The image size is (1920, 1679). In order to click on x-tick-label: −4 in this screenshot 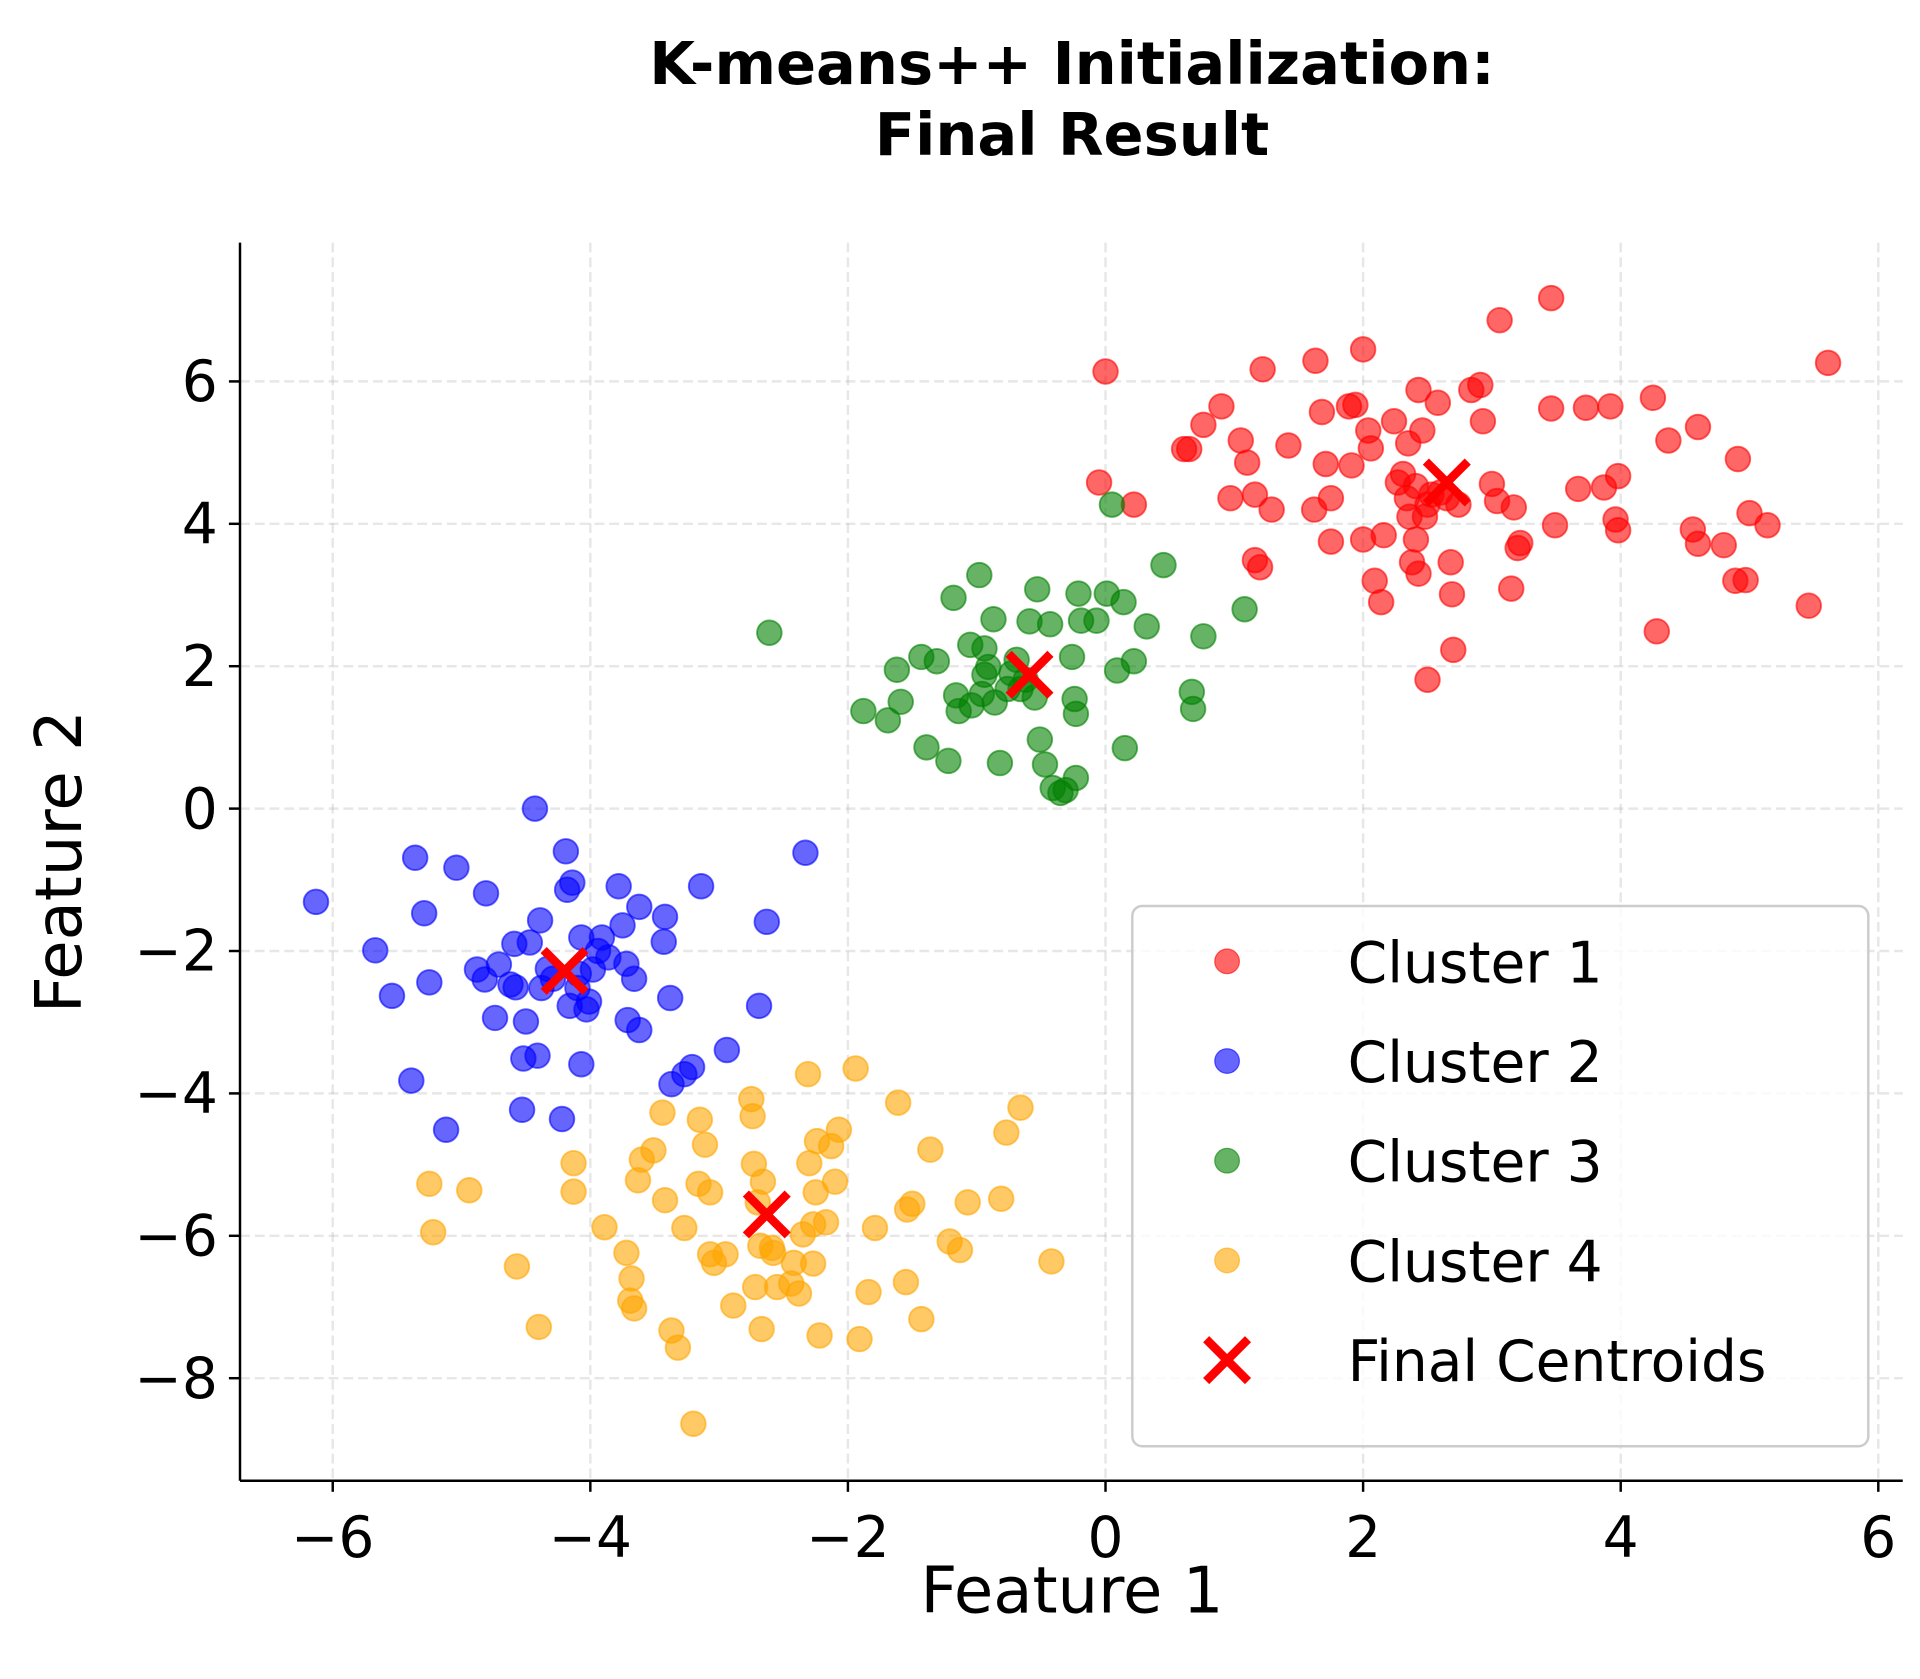, I will do `click(590, 1538)`.